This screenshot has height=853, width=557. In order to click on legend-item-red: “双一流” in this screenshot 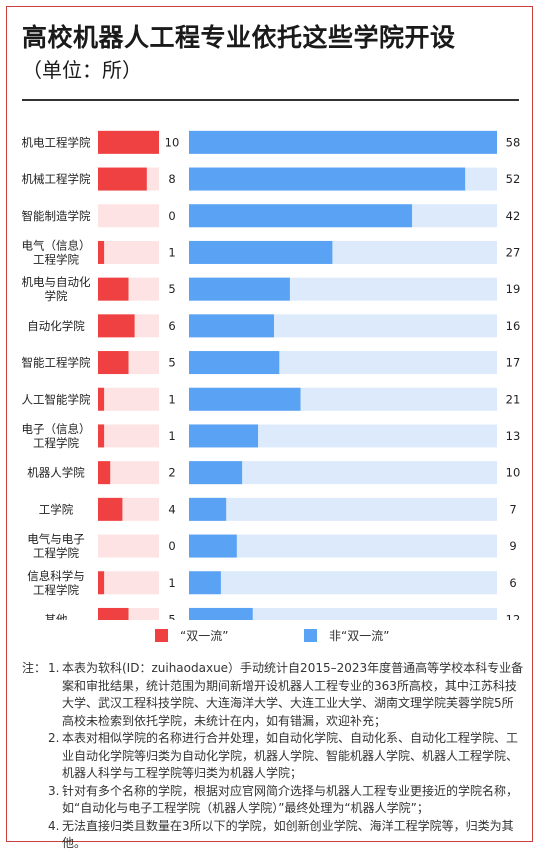, I will do `click(191, 635)`.